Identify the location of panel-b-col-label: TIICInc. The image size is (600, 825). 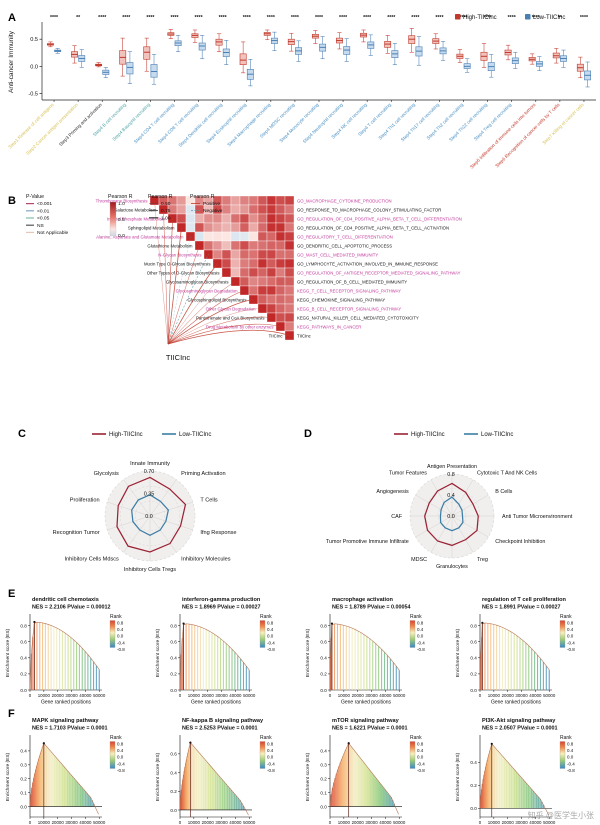
(304, 335).